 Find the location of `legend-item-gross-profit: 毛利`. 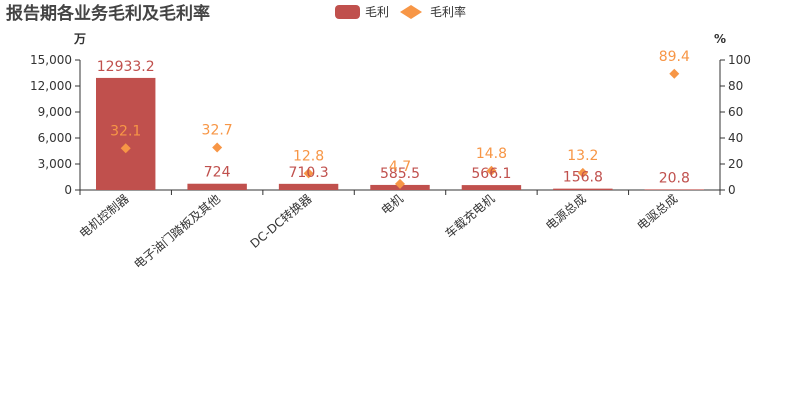

legend-item-gross-profit: 毛利 is located at coordinates (362, 12).